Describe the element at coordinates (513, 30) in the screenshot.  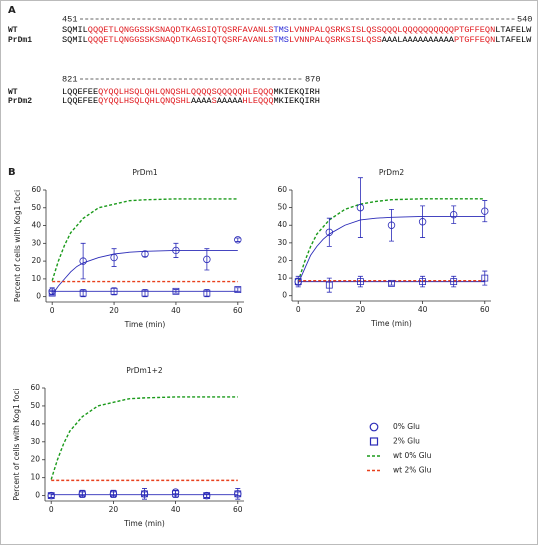
I see `seq-segment: LTAFELW` at that location.